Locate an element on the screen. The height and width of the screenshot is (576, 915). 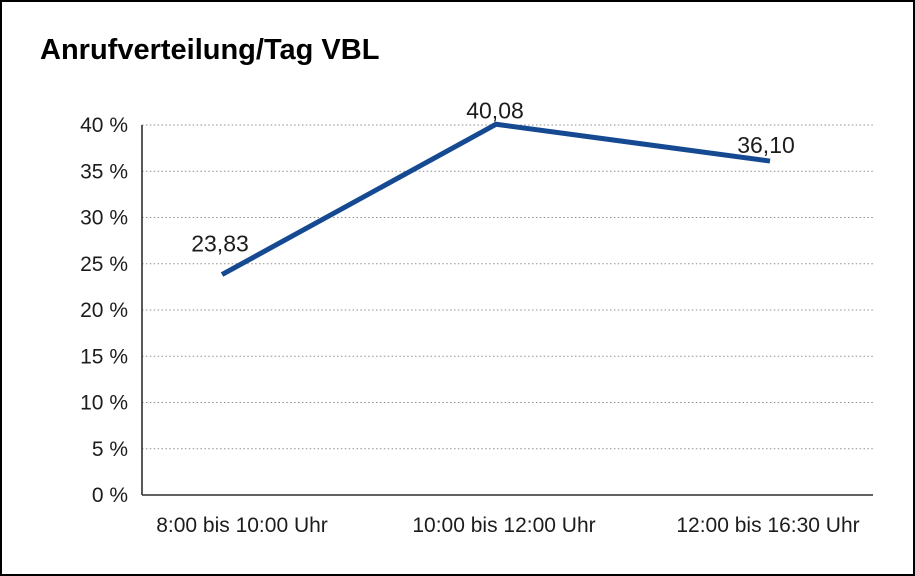
data-point-label: 36,10 is located at coordinates (766, 145).